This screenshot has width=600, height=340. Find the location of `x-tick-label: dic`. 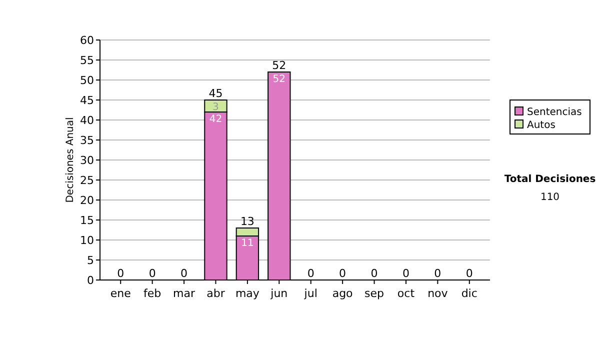

x-tick-label: dic is located at coordinates (469, 293).